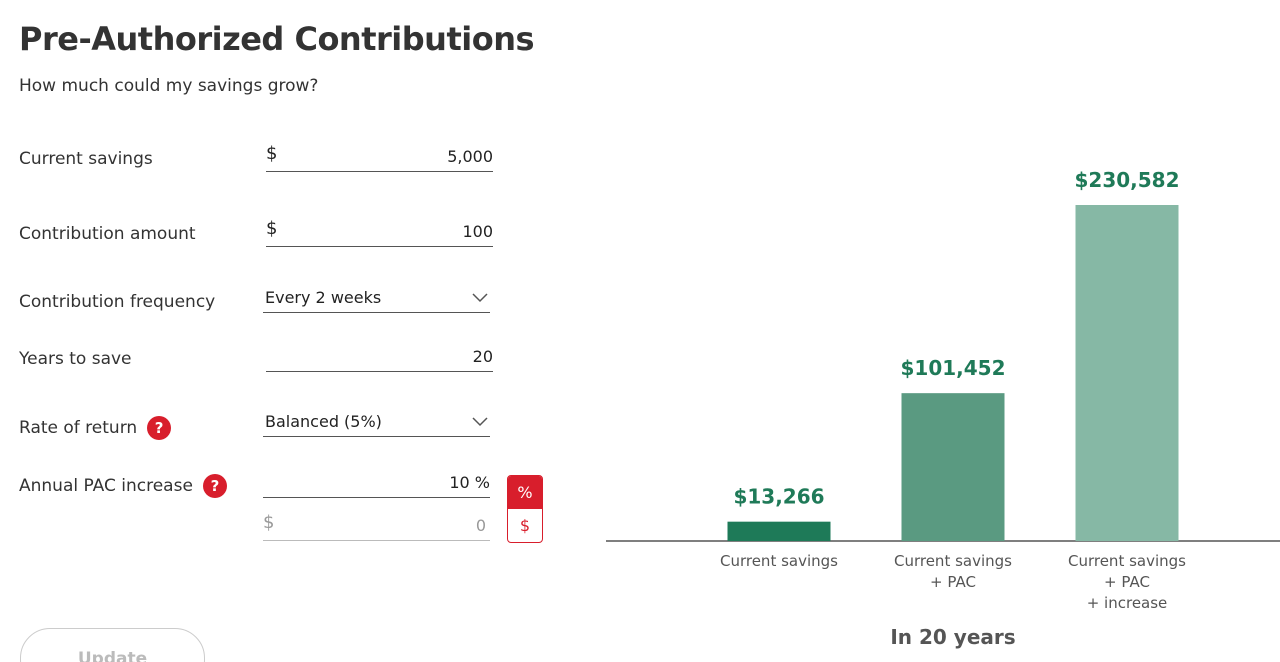 The height and width of the screenshot is (662, 1280). Describe the element at coordinates (106, 486) in the screenshot. I see `field-label: Annual PAC increase` at that location.